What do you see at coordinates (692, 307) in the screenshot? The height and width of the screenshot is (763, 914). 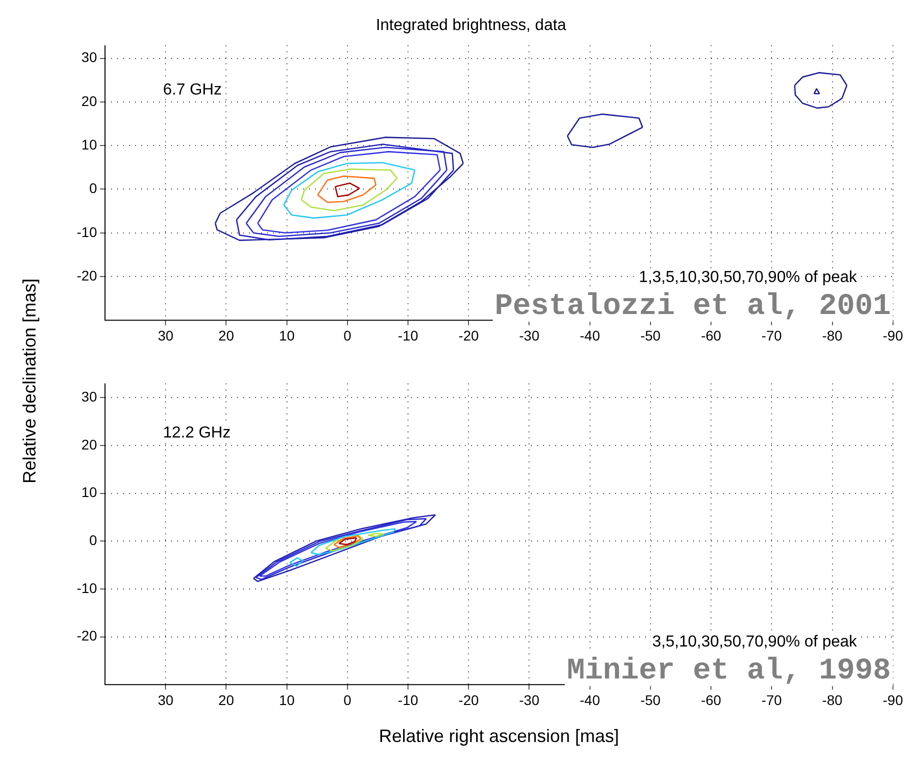 I see `annotation: Pestalozzi et al, 2001` at bounding box center [692, 307].